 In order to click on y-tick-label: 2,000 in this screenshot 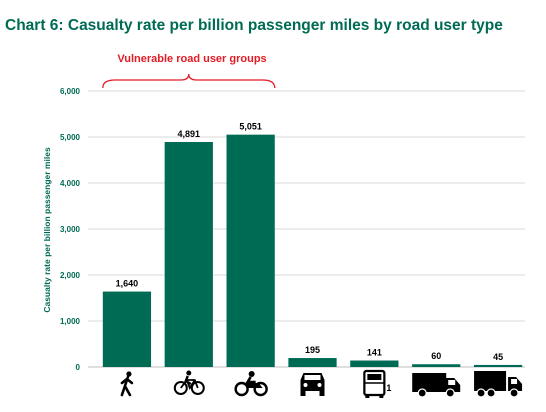, I will do `click(70, 275)`.